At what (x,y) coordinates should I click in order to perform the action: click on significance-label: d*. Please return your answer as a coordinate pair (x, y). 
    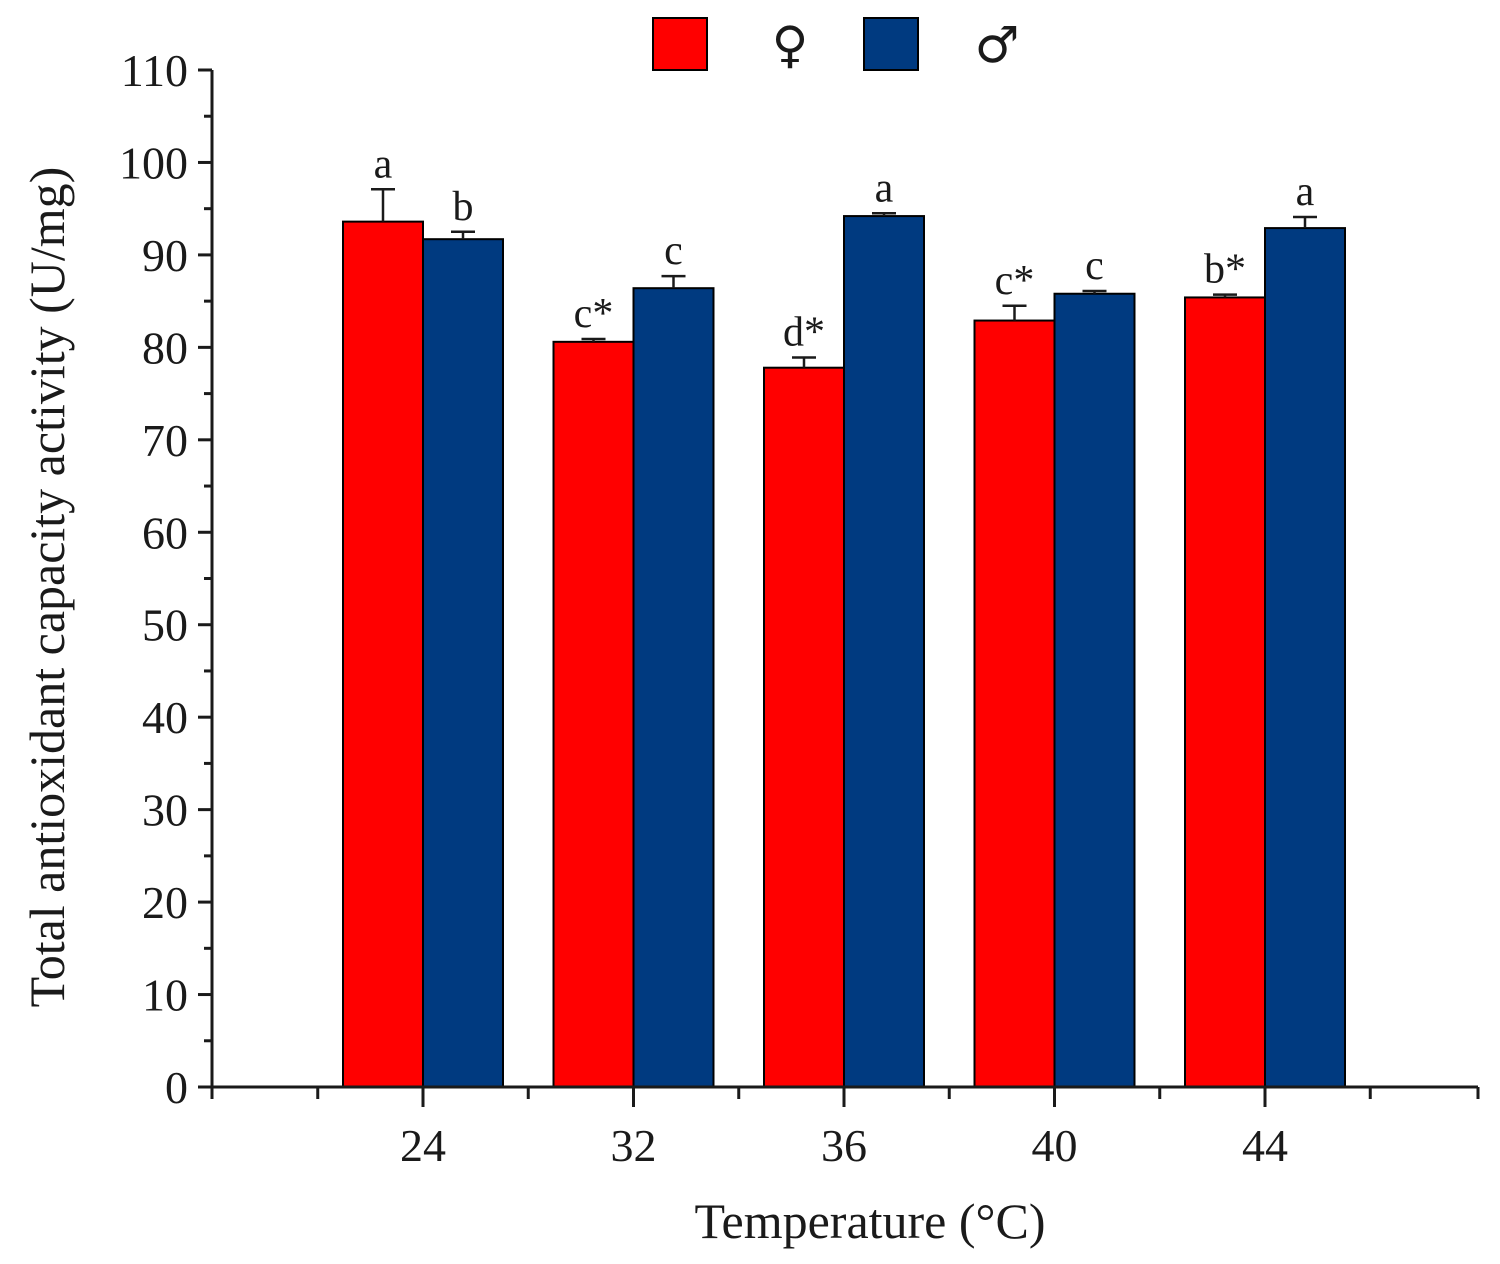
    Looking at the image, I should click on (804, 333).